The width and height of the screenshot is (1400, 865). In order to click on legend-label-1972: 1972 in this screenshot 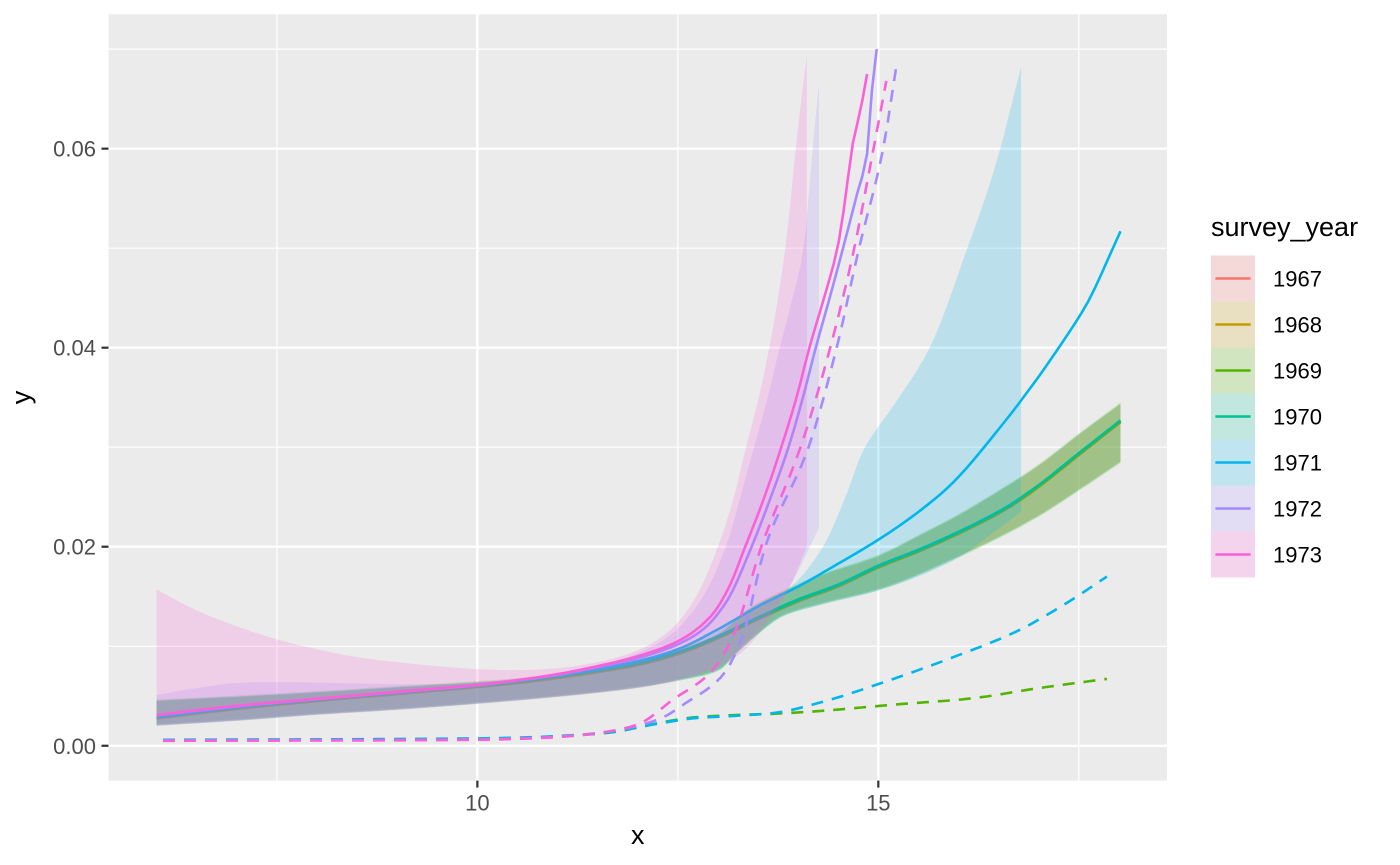, I will do `click(1297, 509)`.